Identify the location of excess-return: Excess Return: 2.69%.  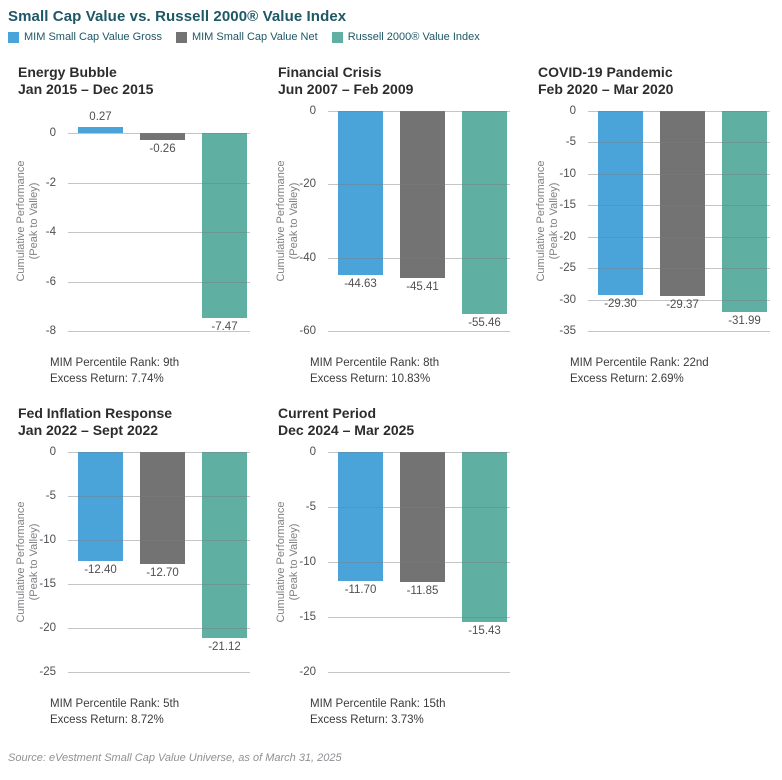
(627, 379).